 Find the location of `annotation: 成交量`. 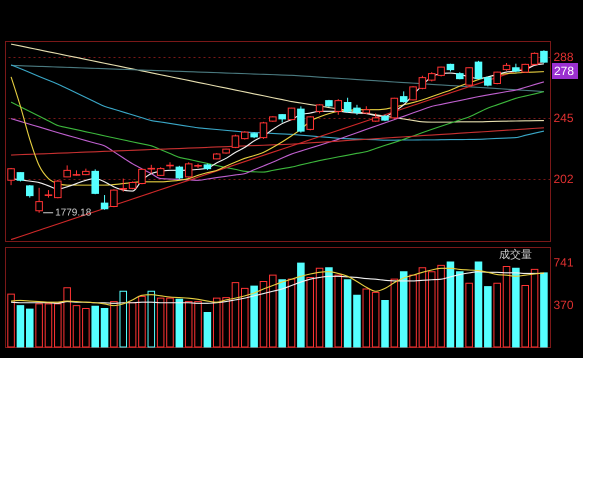

annotation: 成交量 is located at coordinates (515, 254).